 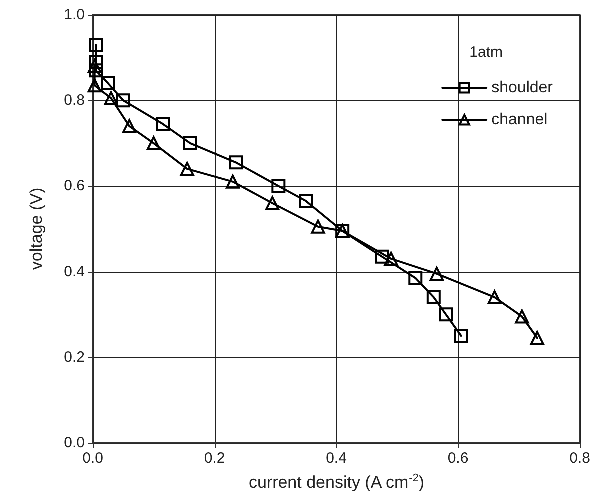 I want to click on legend-label: channel, so click(x=520, y=120).